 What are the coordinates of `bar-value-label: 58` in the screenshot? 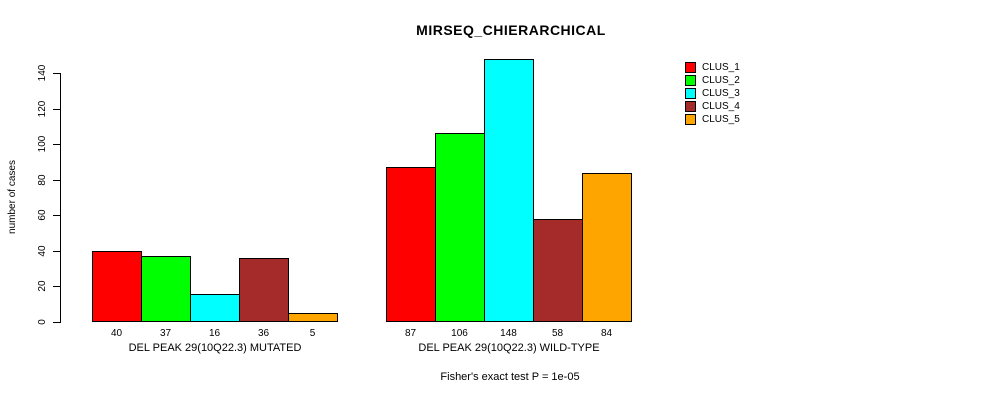 It's located at (557, 333).